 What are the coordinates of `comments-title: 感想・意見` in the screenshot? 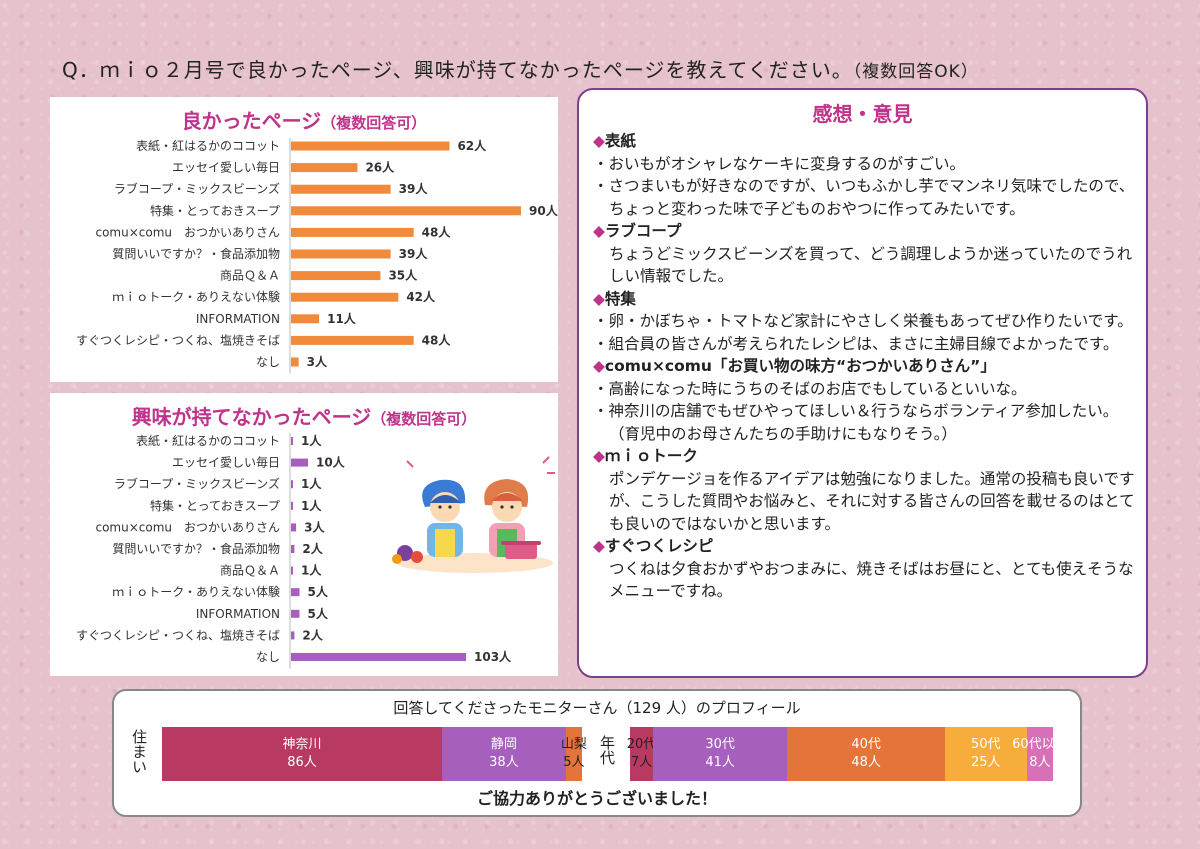 It's located at (862, 114).